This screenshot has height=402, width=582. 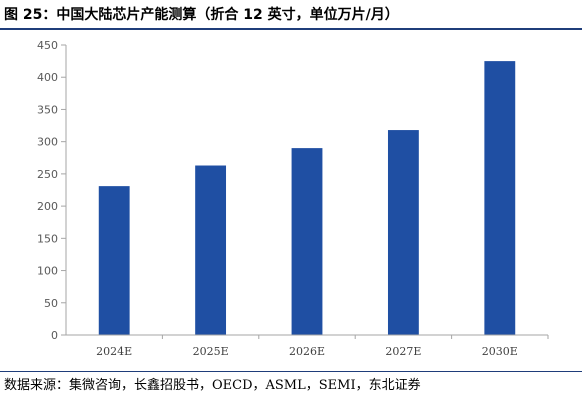 I want to click on y-tick-label: 150, so click(x=47, y=238).